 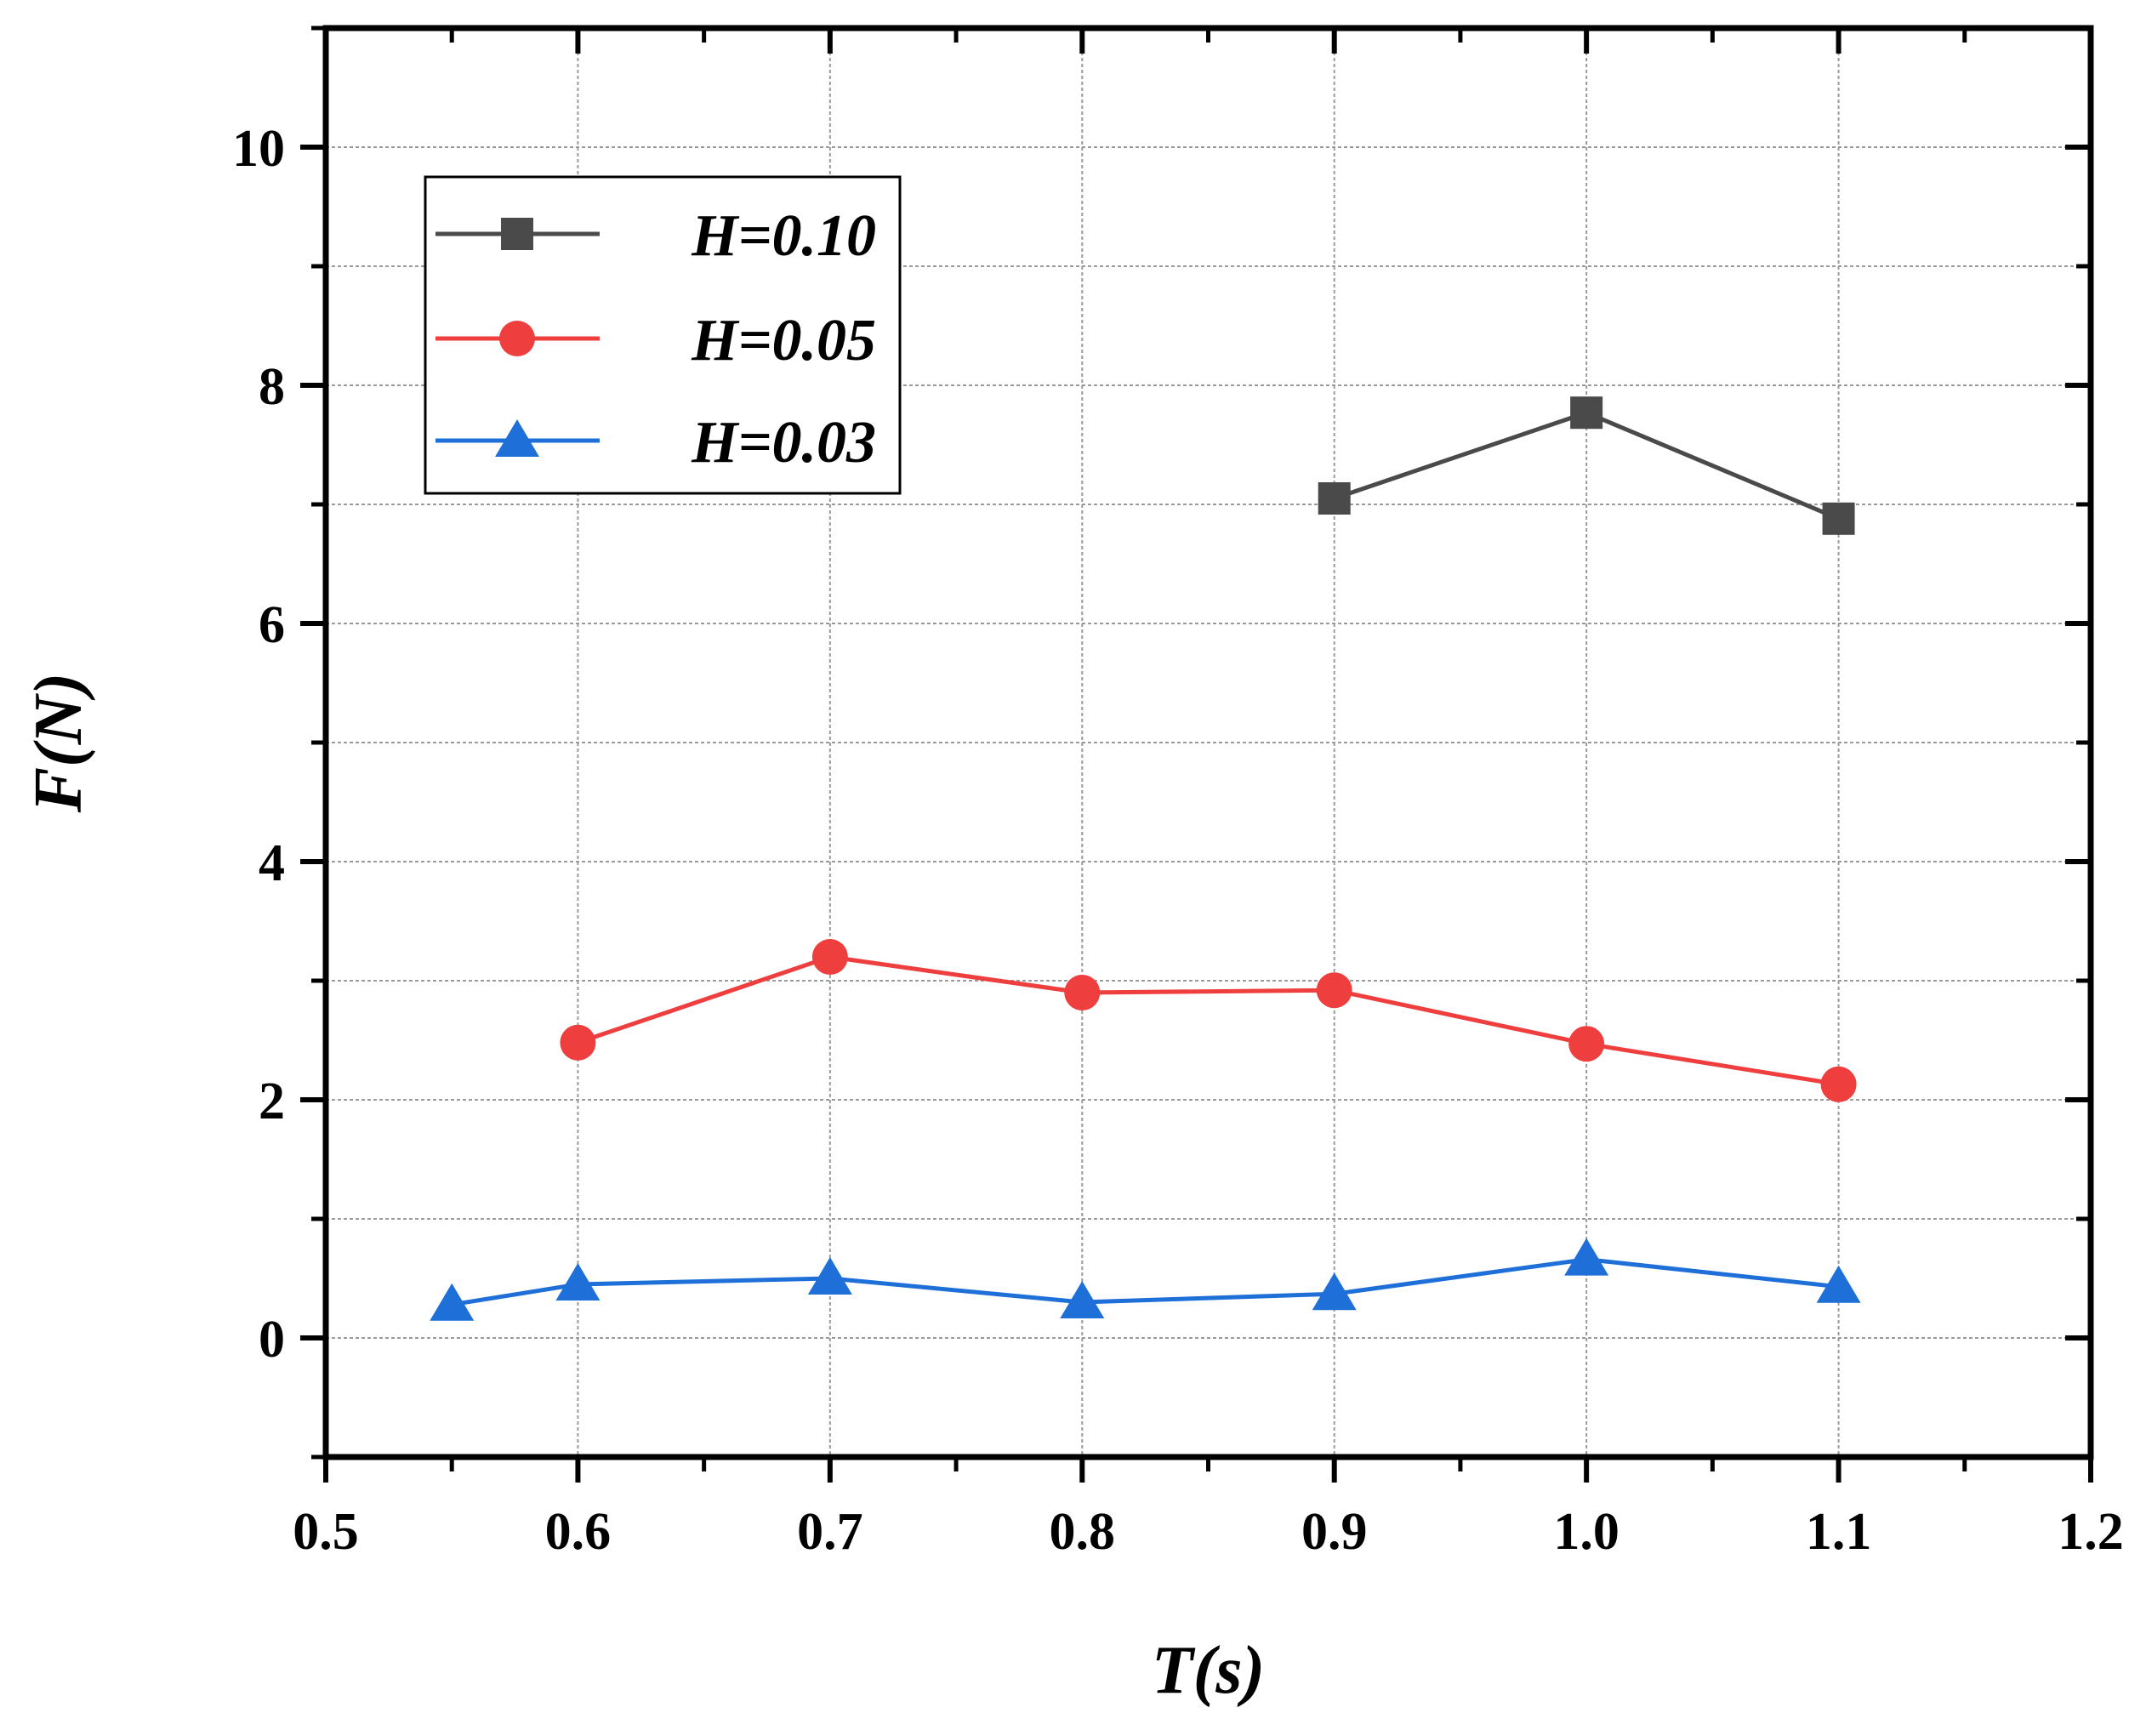 What do you see at coordinates (1208, 1670) in the screenshot?
I see `x-axis-title: T(s)` at bounding box center [1208, 1670].